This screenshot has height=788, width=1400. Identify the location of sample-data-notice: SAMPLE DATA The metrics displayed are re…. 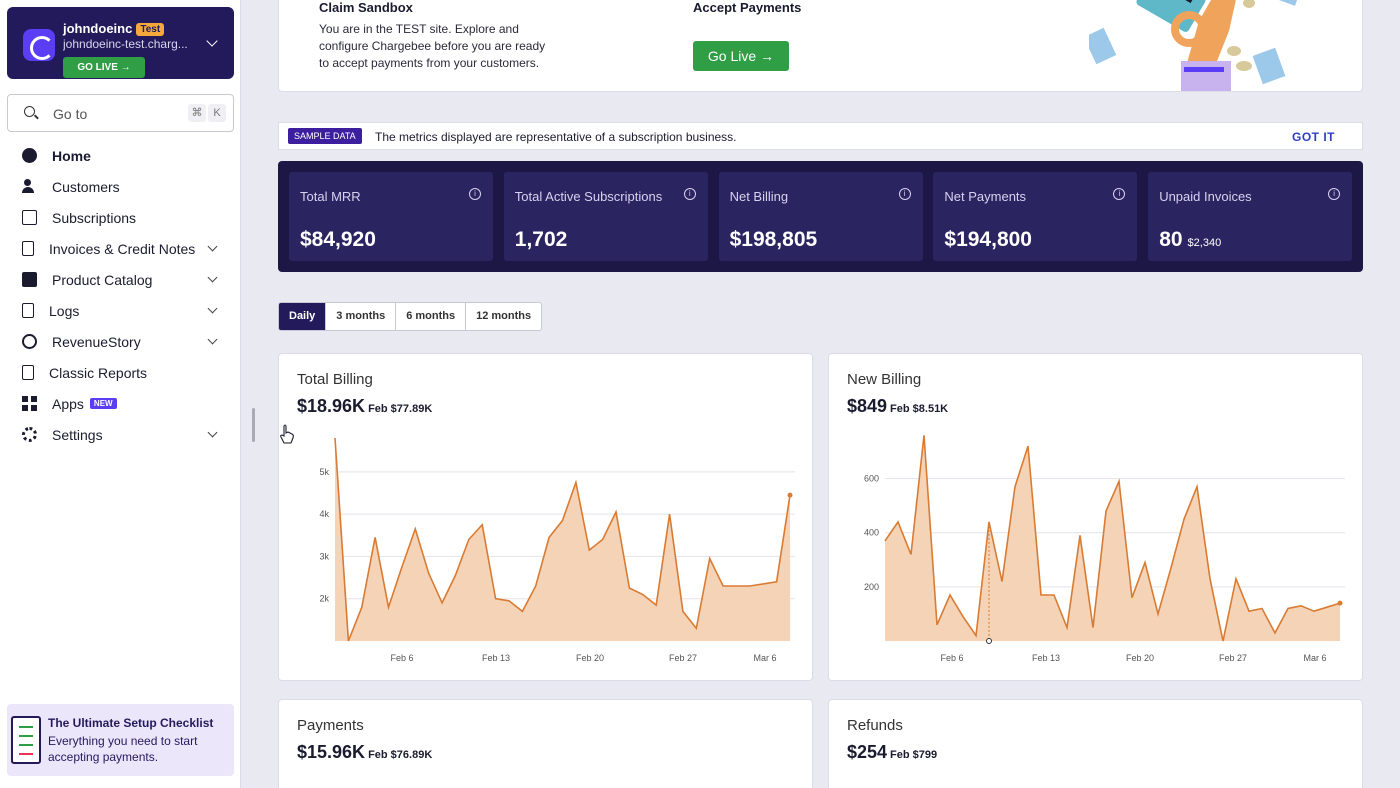
(820, 136).